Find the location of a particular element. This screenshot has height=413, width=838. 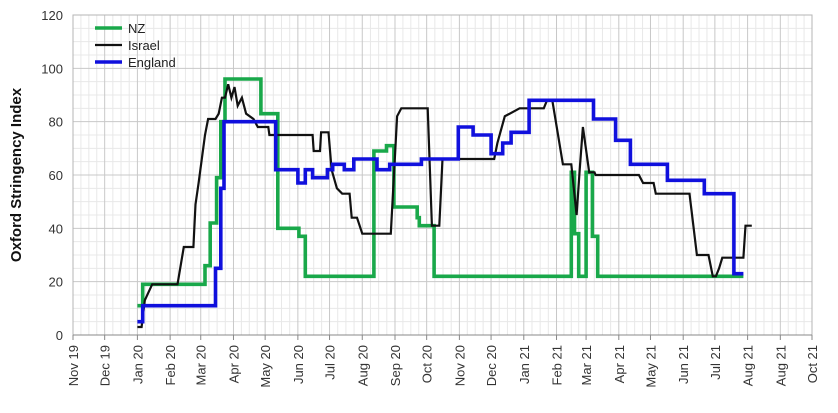

x-tick-label: Mar 20 is located at coordinates (201, 365).